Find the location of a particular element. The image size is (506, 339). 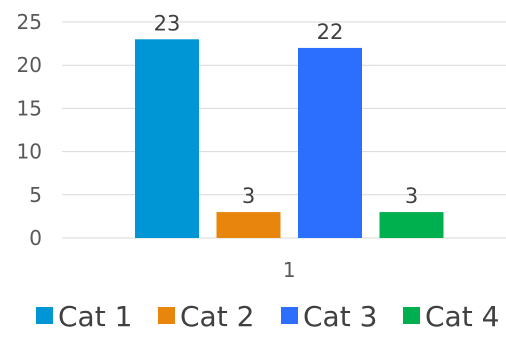

legend-label: Cat 2 is located at coordinates (217, 316).